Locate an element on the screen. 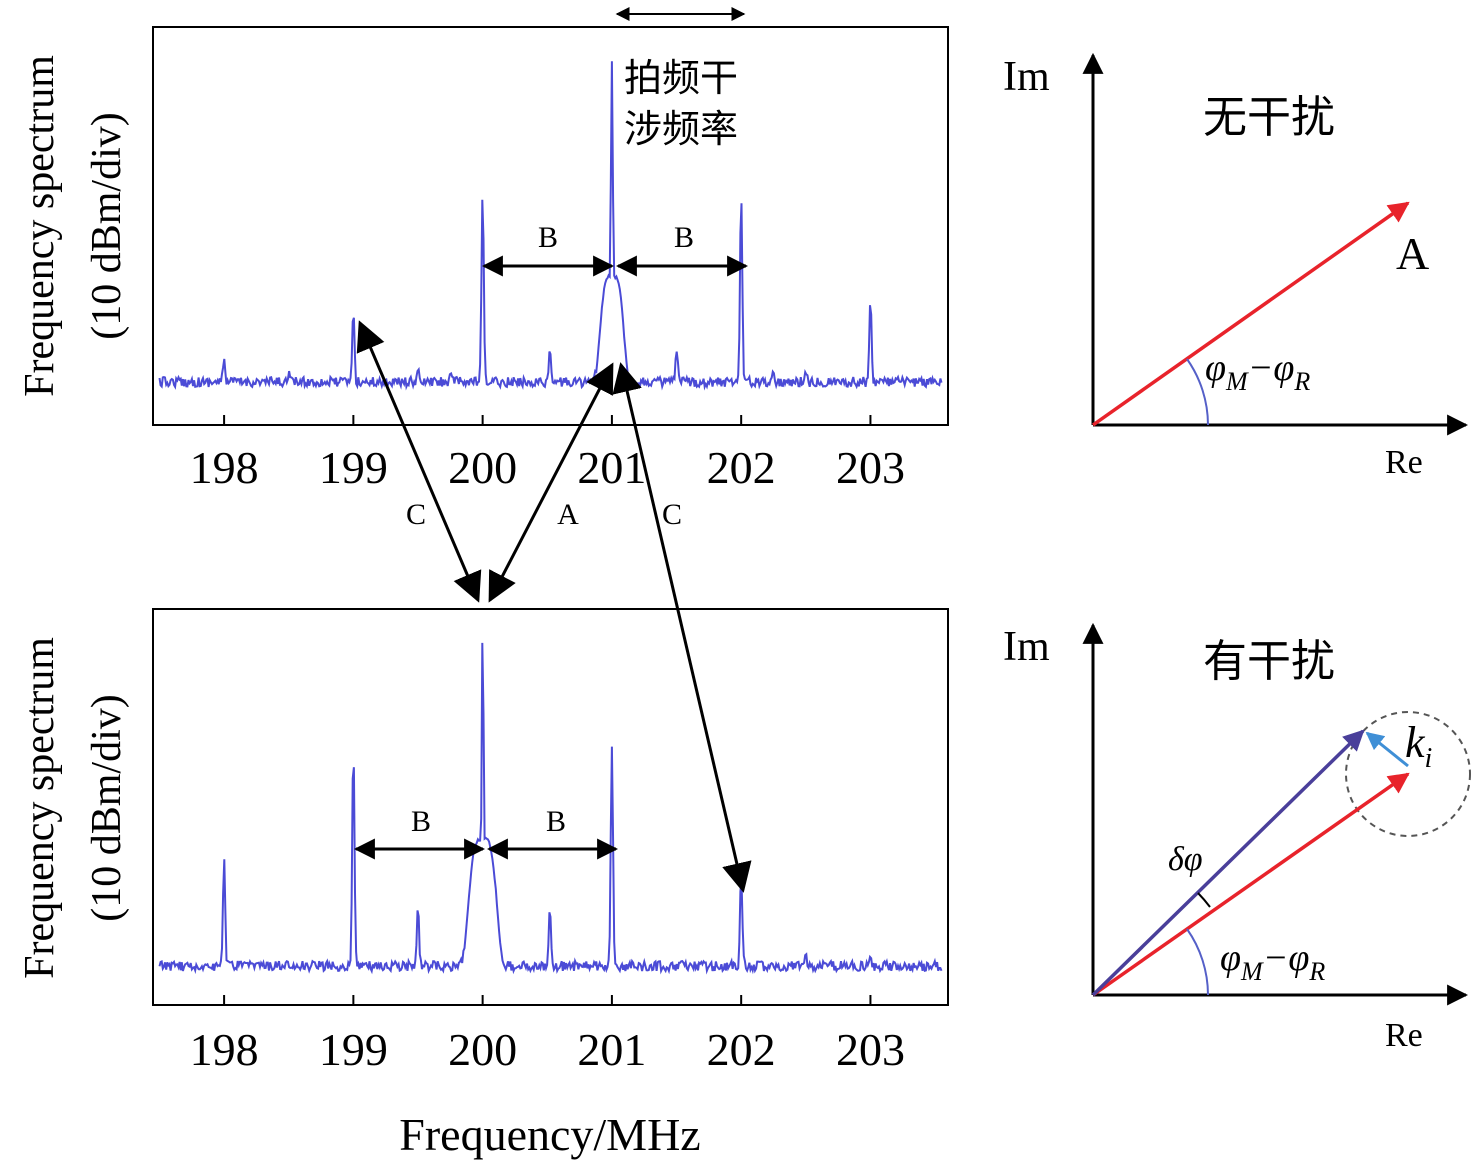 This screenshot has height=1168, width=1476. delta-angle-arc is located at coordinates (1204, 900).